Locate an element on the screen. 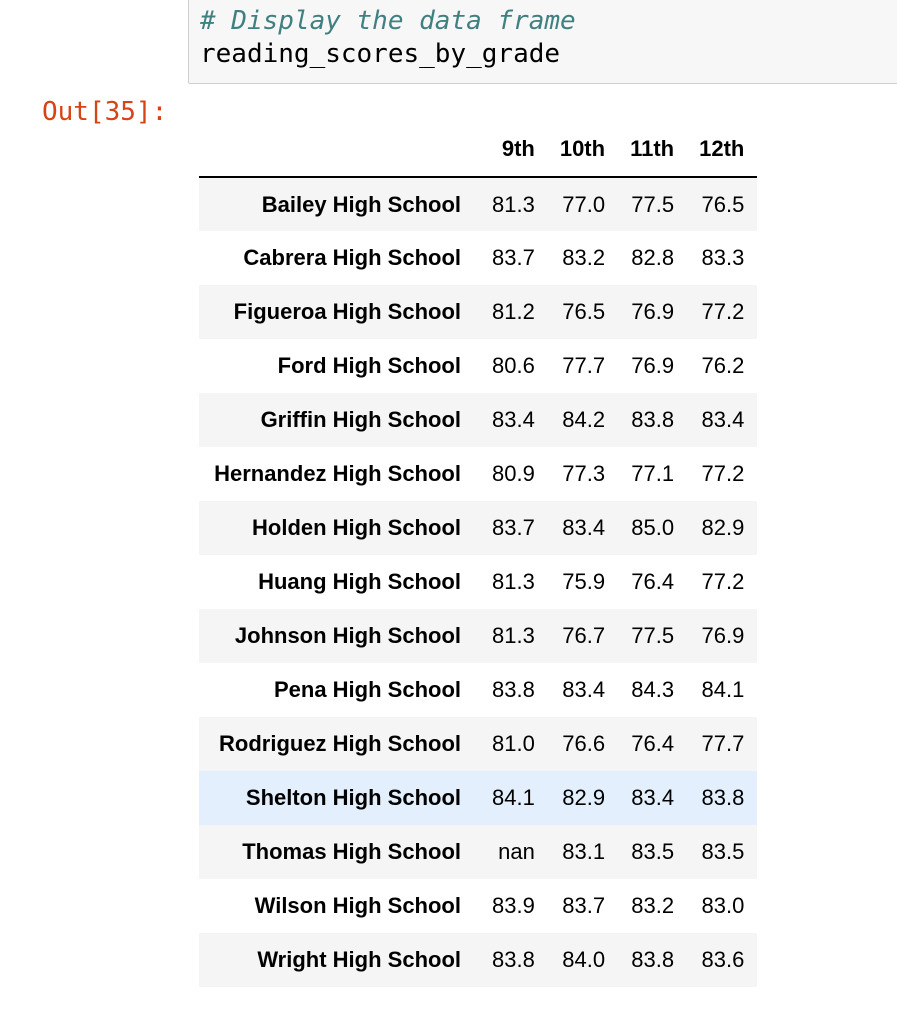 The height and width of the screenshot is (1026, 897). table-cell: 80.6 is located at coordinates (513, 365).